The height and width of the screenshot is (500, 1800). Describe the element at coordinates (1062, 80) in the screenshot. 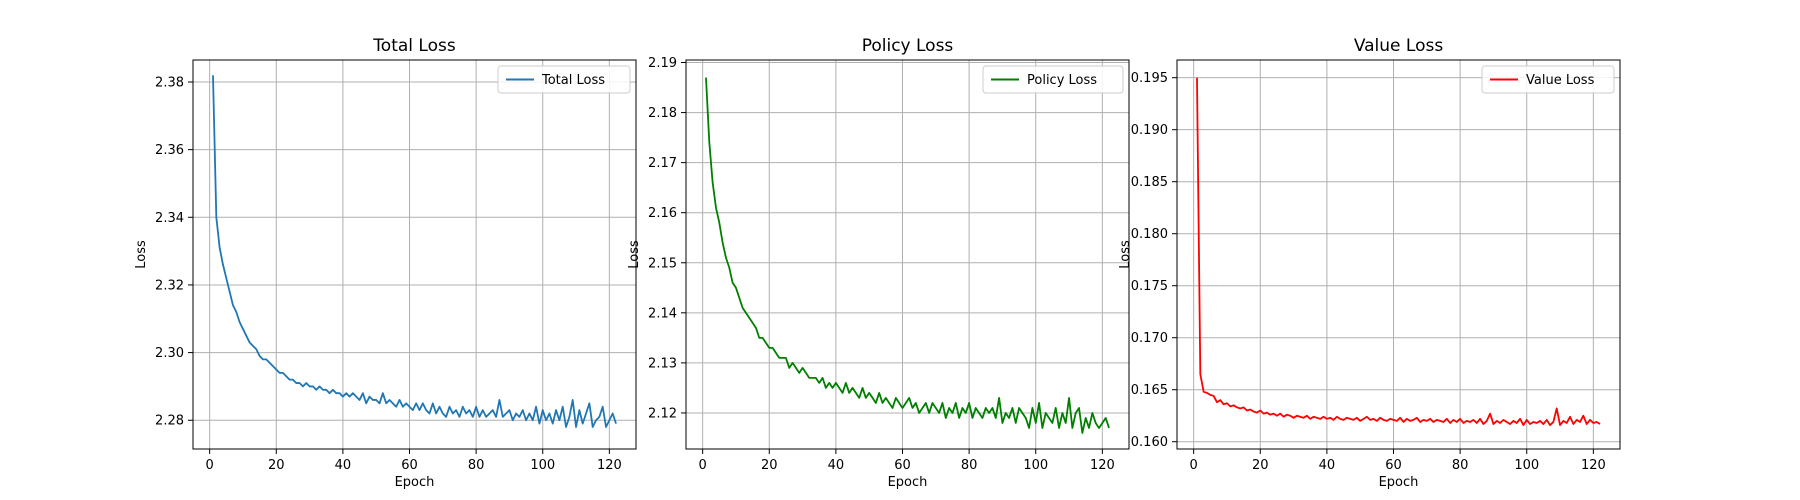

I see `legend-label: Policy Loss` at that location.